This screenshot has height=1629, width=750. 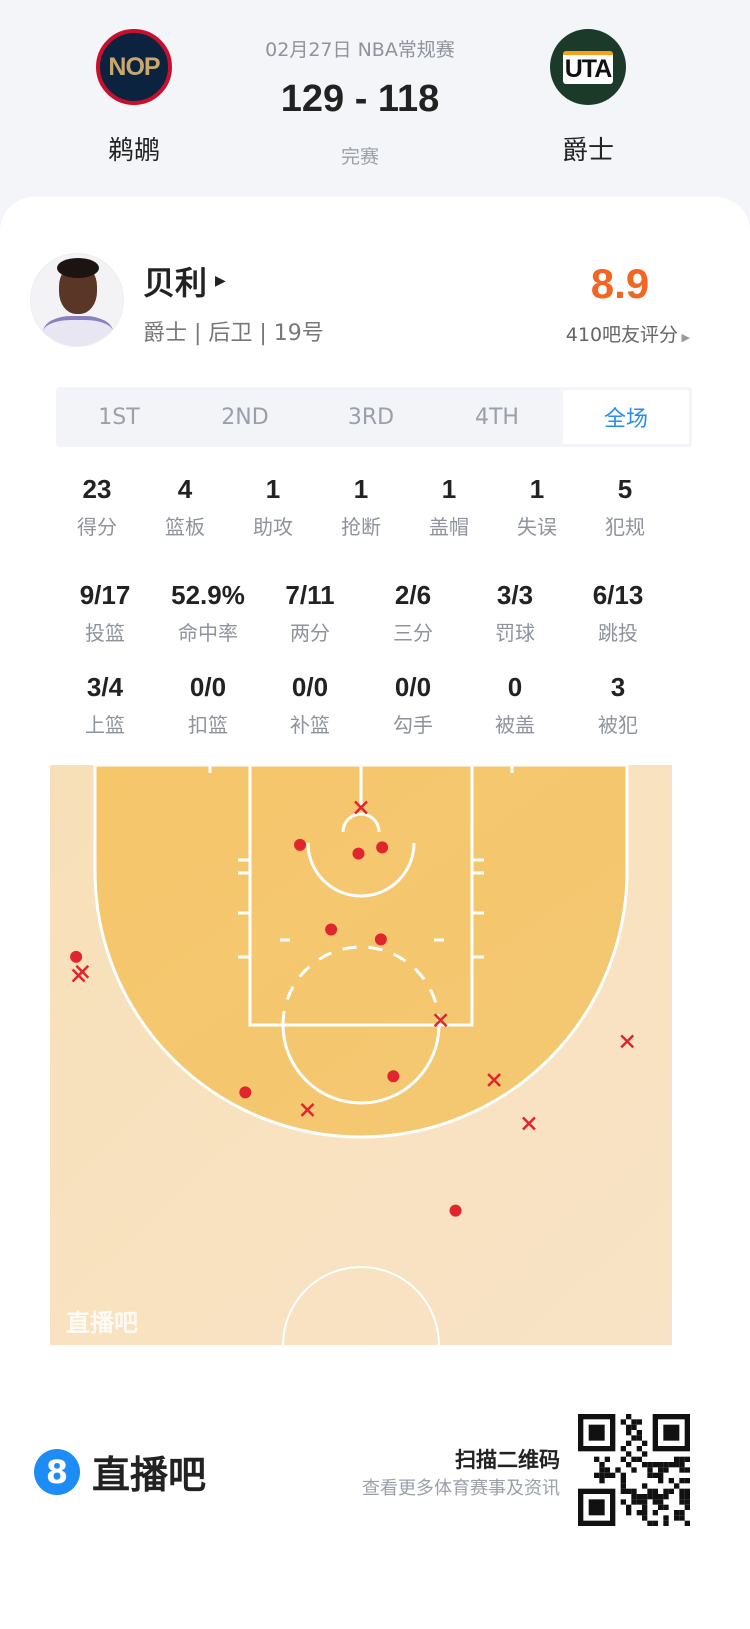 What do you see at coordinates (618, 633) in the screenshot?
I see `stat-label: 跳投` at bounding box center [618, 633].